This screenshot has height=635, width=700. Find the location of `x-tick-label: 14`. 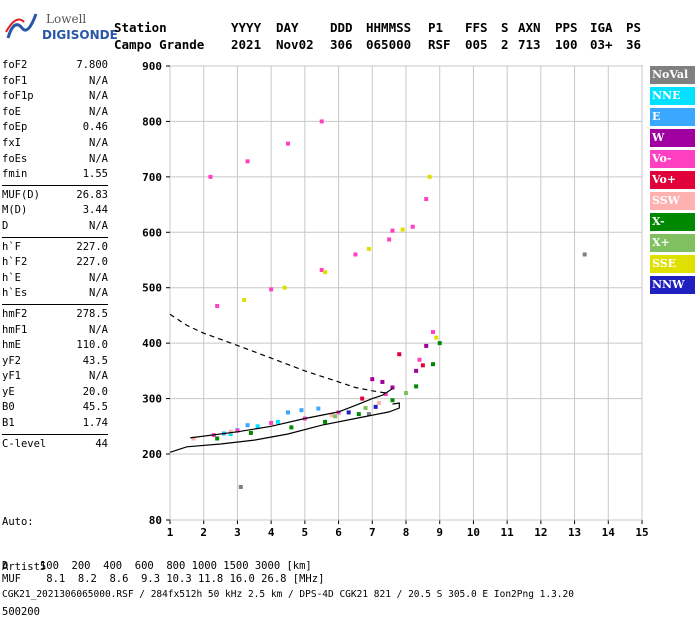

x-tick-label: 14 is located at coordinates (609, 532).